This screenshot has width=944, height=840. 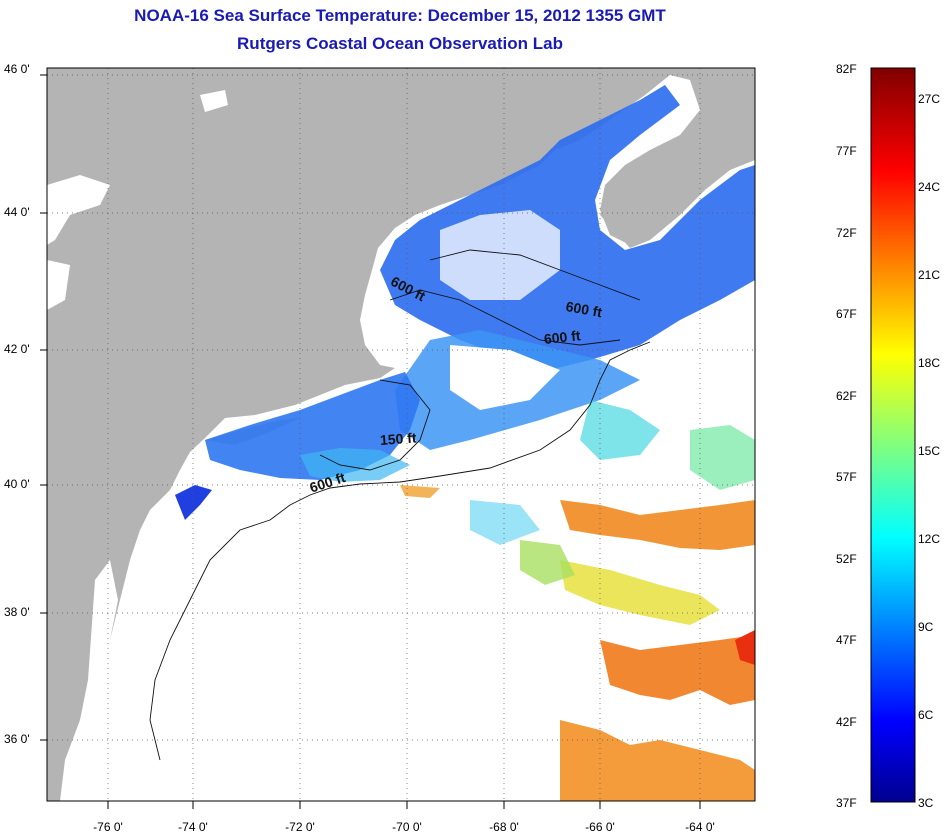 What do you see at coordinates (640, 592) in the screenshot?
I see `sst-warm-yellow` at bounding box center [640, 592].